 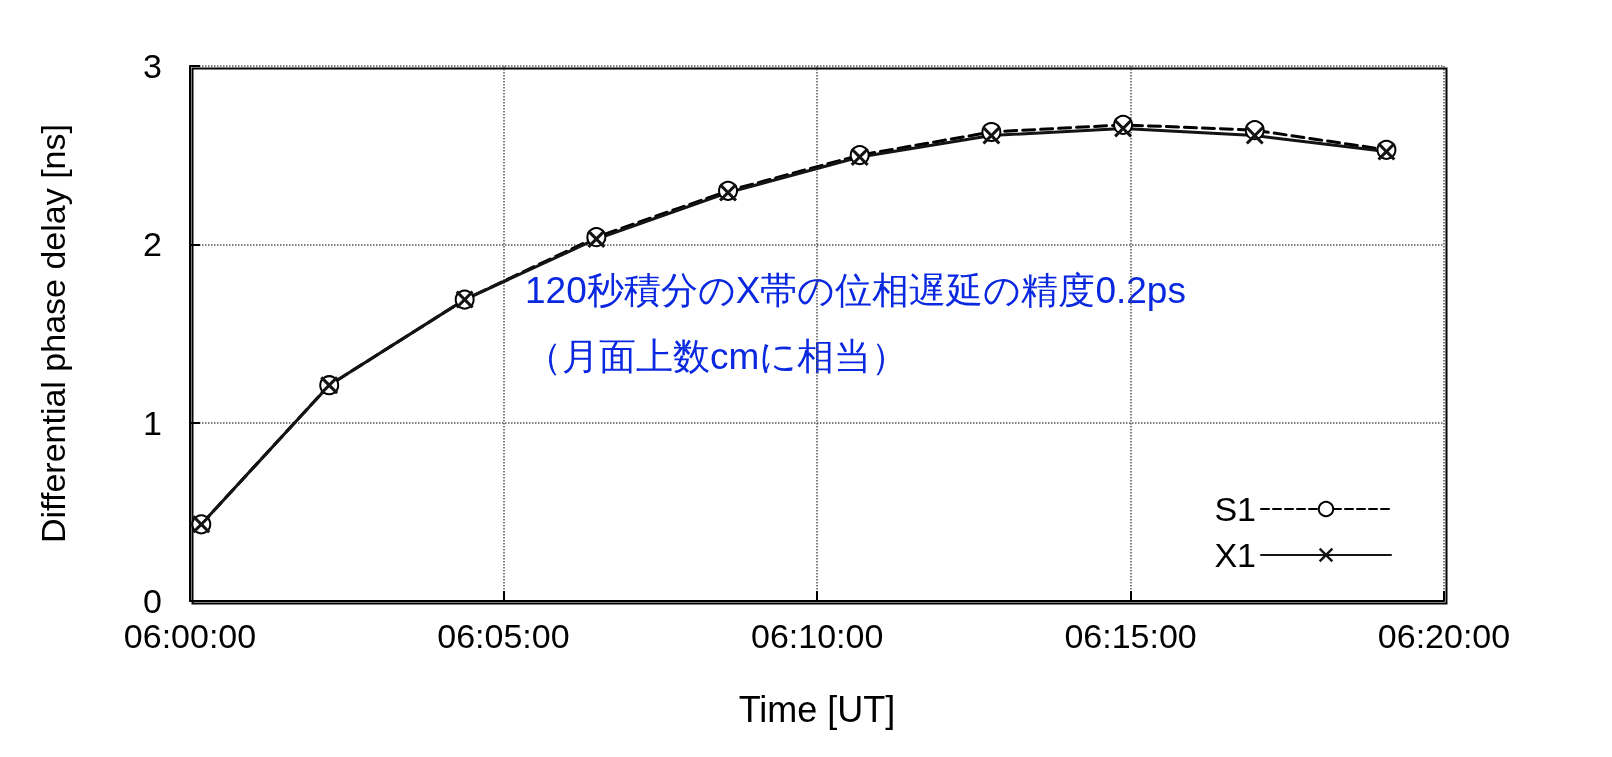 What do you see at coordinates (152, 66) in the screenshot?
I see `y-tick-label: 3` at bounding box center [152, 66].